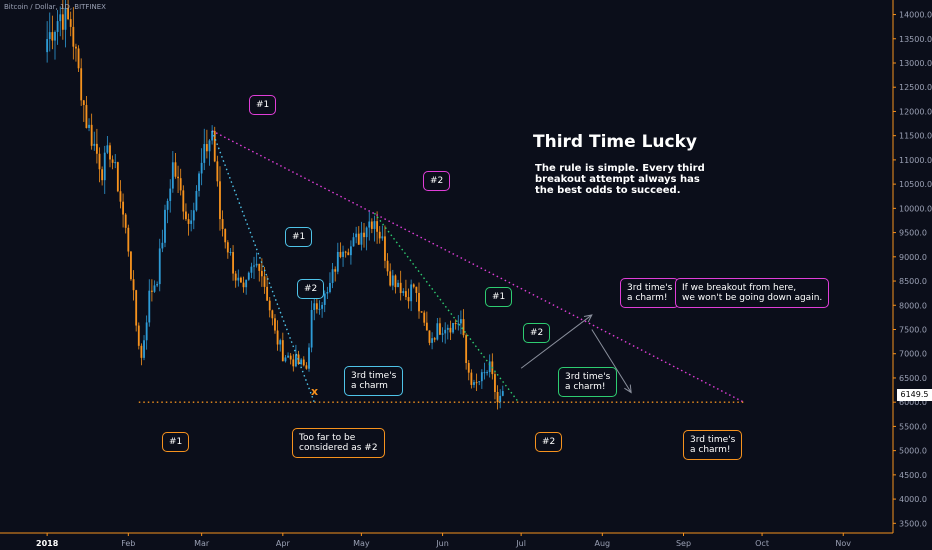 The width and height of the screenshot is (932, 550). Describe the element at coordinates (283, 543) in the screenshot. I see `time-tick-label: Apr` at that location.